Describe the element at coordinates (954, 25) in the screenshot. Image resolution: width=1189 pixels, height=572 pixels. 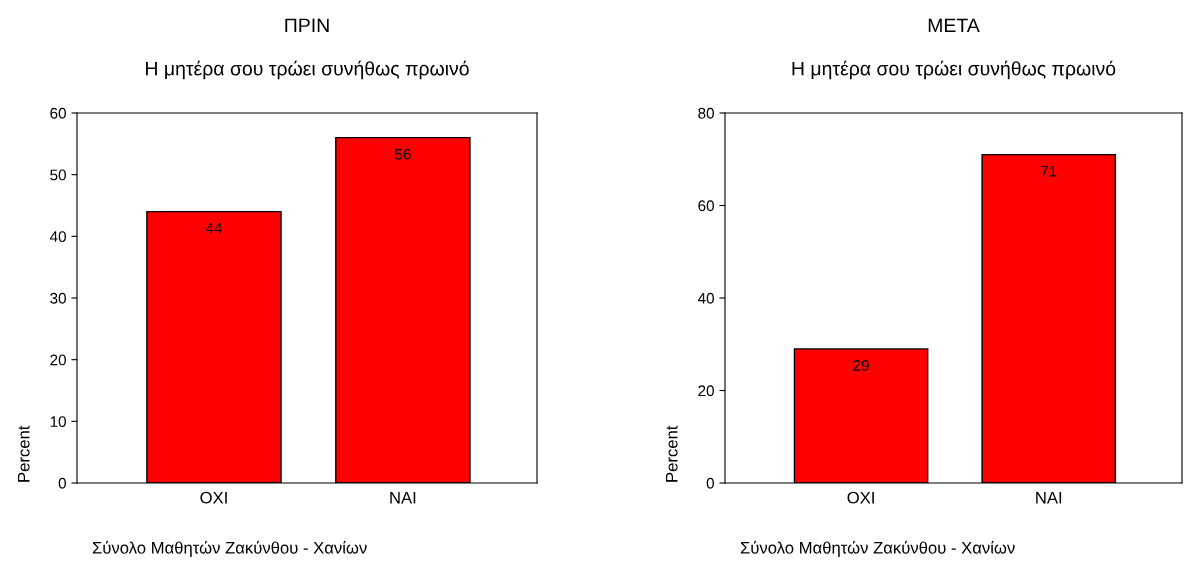
I see `chart-title: ΜΕΤΑ` at that location.